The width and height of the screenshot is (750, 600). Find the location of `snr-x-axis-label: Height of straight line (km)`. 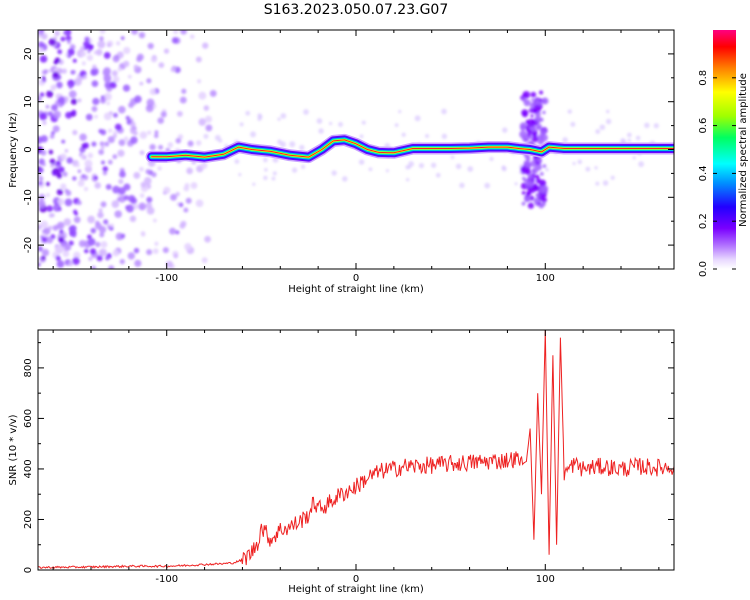

snr-x-axis-label: Height of straight line (km) is located at coordinates (356, 589).